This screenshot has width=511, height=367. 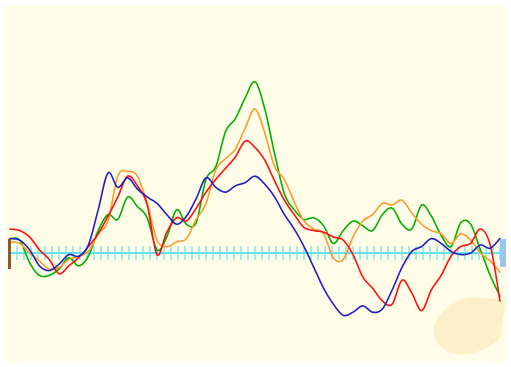 What do you see at coordinates (503, 253) in the screenshot?
I see `end-marker` at bounding box center [503, 253].